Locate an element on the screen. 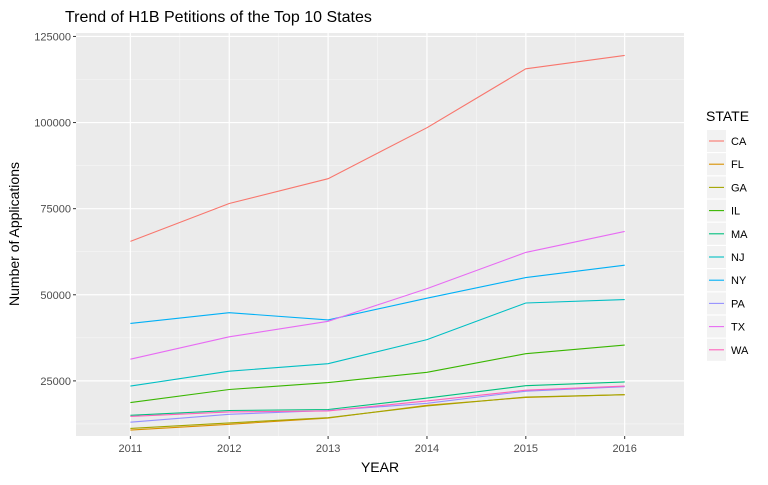 Image resolution: width=768 pixels, height=485 pixels. series-line-nj is located at coordinates (377, 343).